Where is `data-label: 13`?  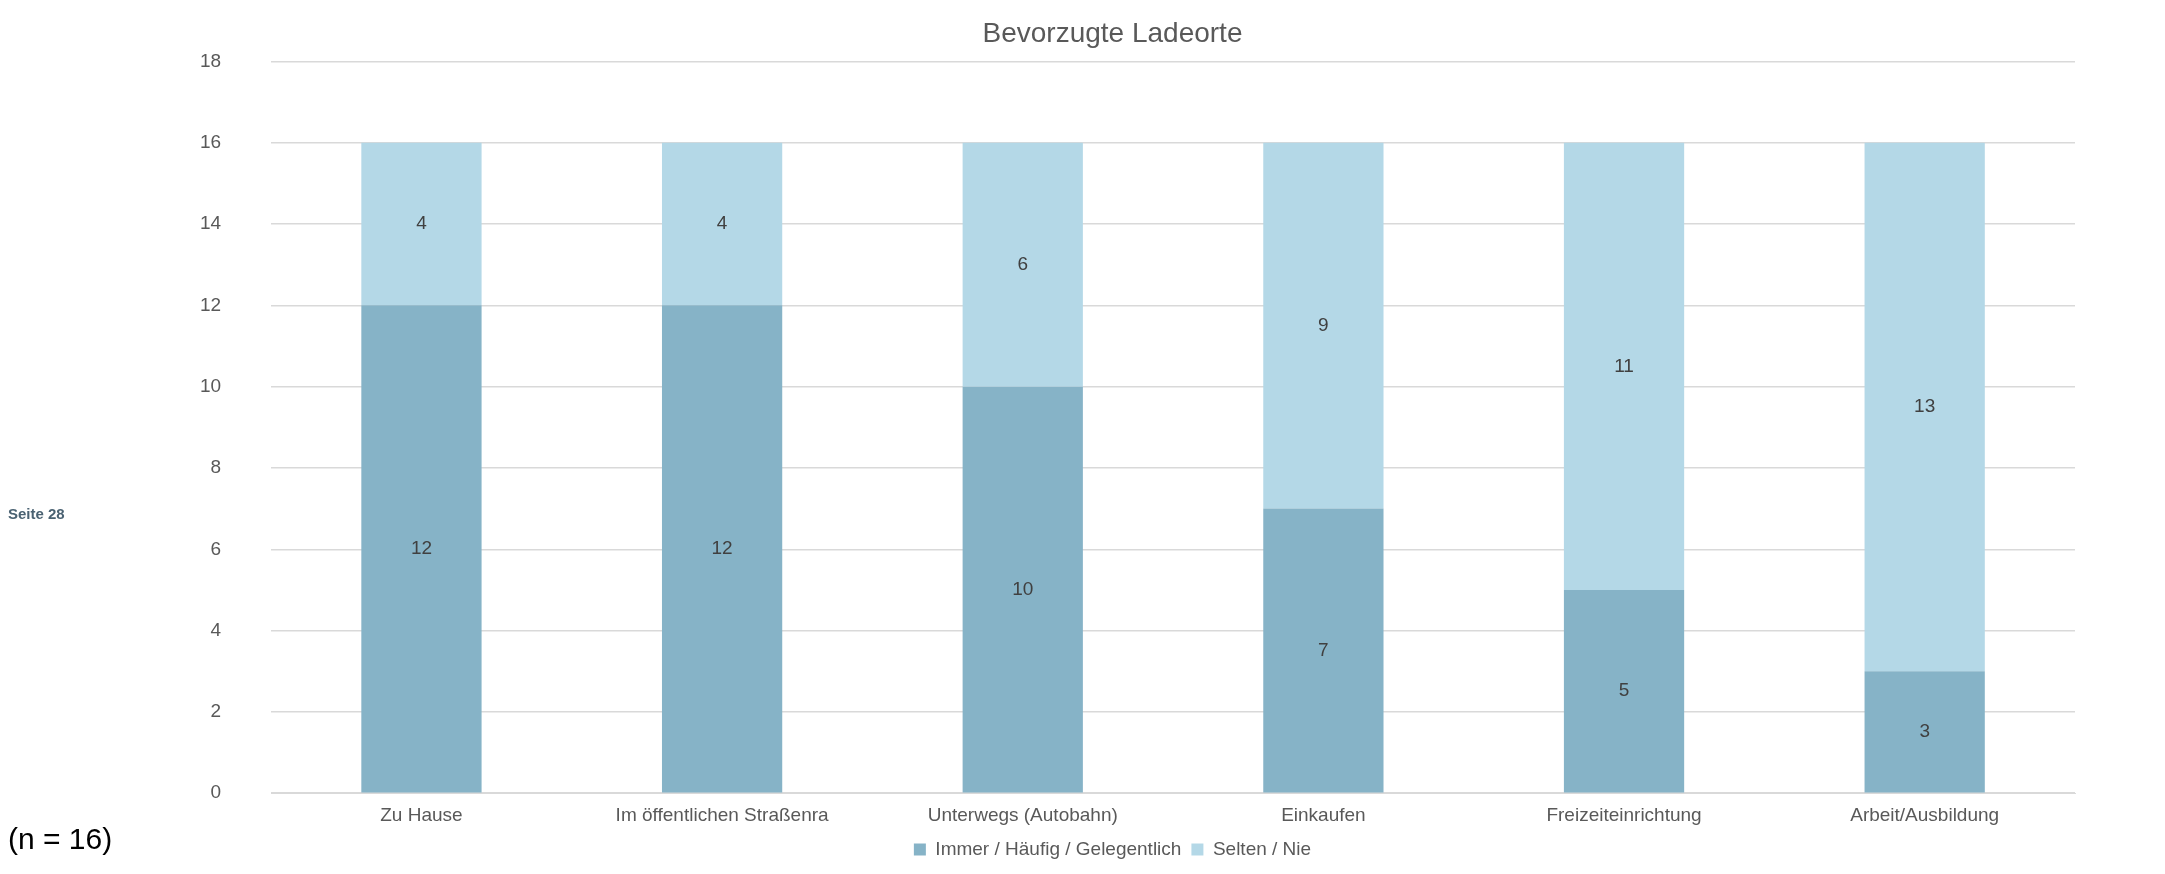 data-label: 13 is located at coordinates (1925, 406).